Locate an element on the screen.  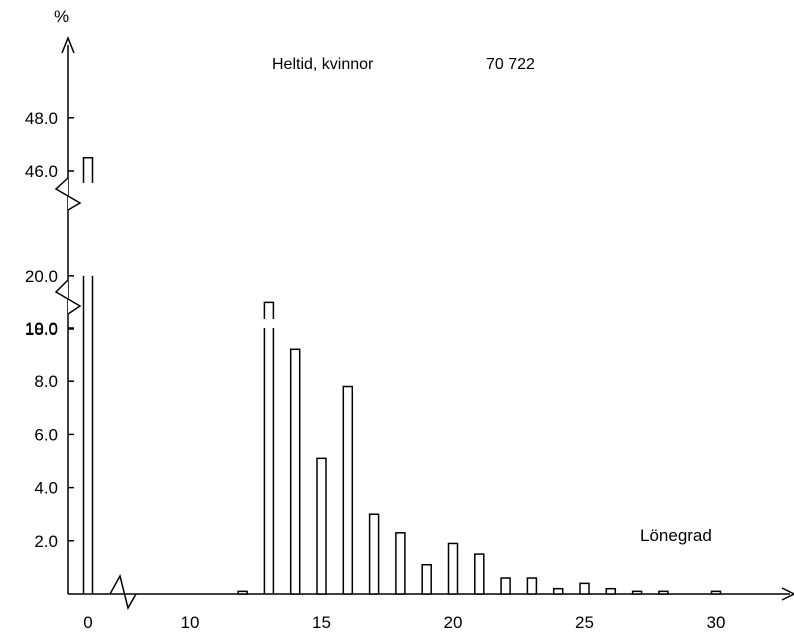
y-tick-label: 10.0 is located at coordinates (41, 328).